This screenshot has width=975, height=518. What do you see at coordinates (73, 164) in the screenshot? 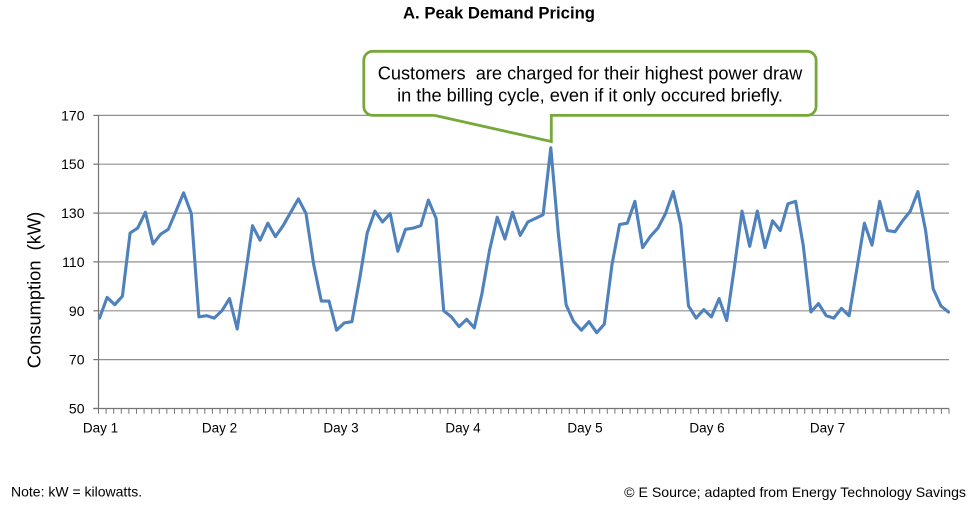
I see `svg-text: 150` at bounding box center [73, 164].